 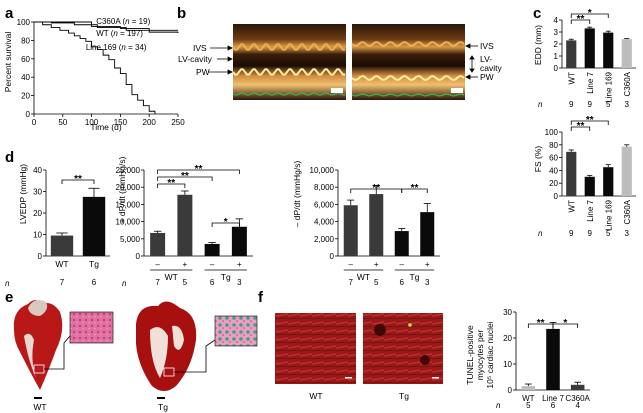 I want to click on panelD2-n-0: 7, so click(x=157, y=282).